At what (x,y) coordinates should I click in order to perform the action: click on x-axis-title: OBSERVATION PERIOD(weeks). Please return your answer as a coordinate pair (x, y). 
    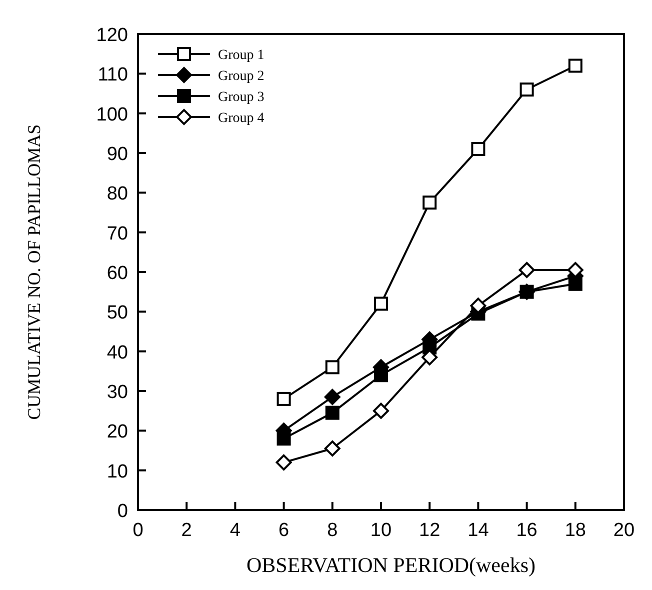
    Looking at the image, I should click on (391, 565).